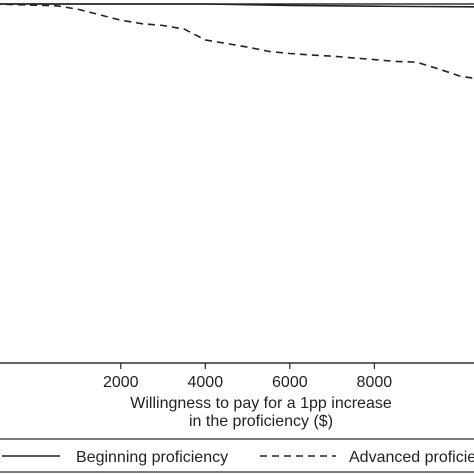 Image resolution: width=474 pixels, height=474 pixels. I want to click on x-axis-title-line-2: in the proficiency ($), so click(261, 421).